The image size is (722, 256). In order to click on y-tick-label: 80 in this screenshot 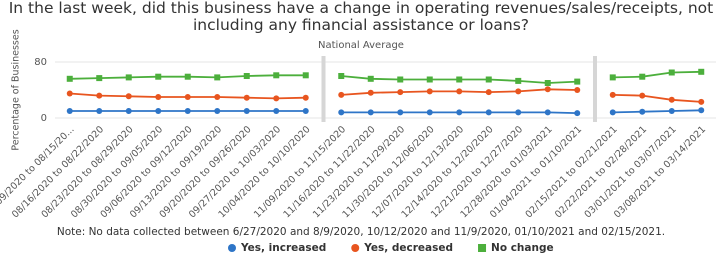, I will do `click(40, 62)`.